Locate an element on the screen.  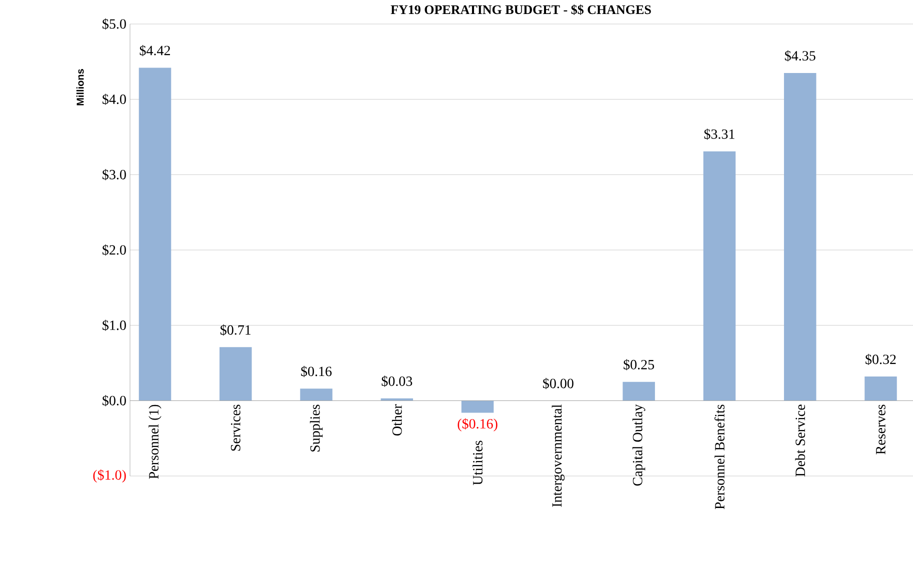
data-label: $0.00 is located at coordinates (558, 384).